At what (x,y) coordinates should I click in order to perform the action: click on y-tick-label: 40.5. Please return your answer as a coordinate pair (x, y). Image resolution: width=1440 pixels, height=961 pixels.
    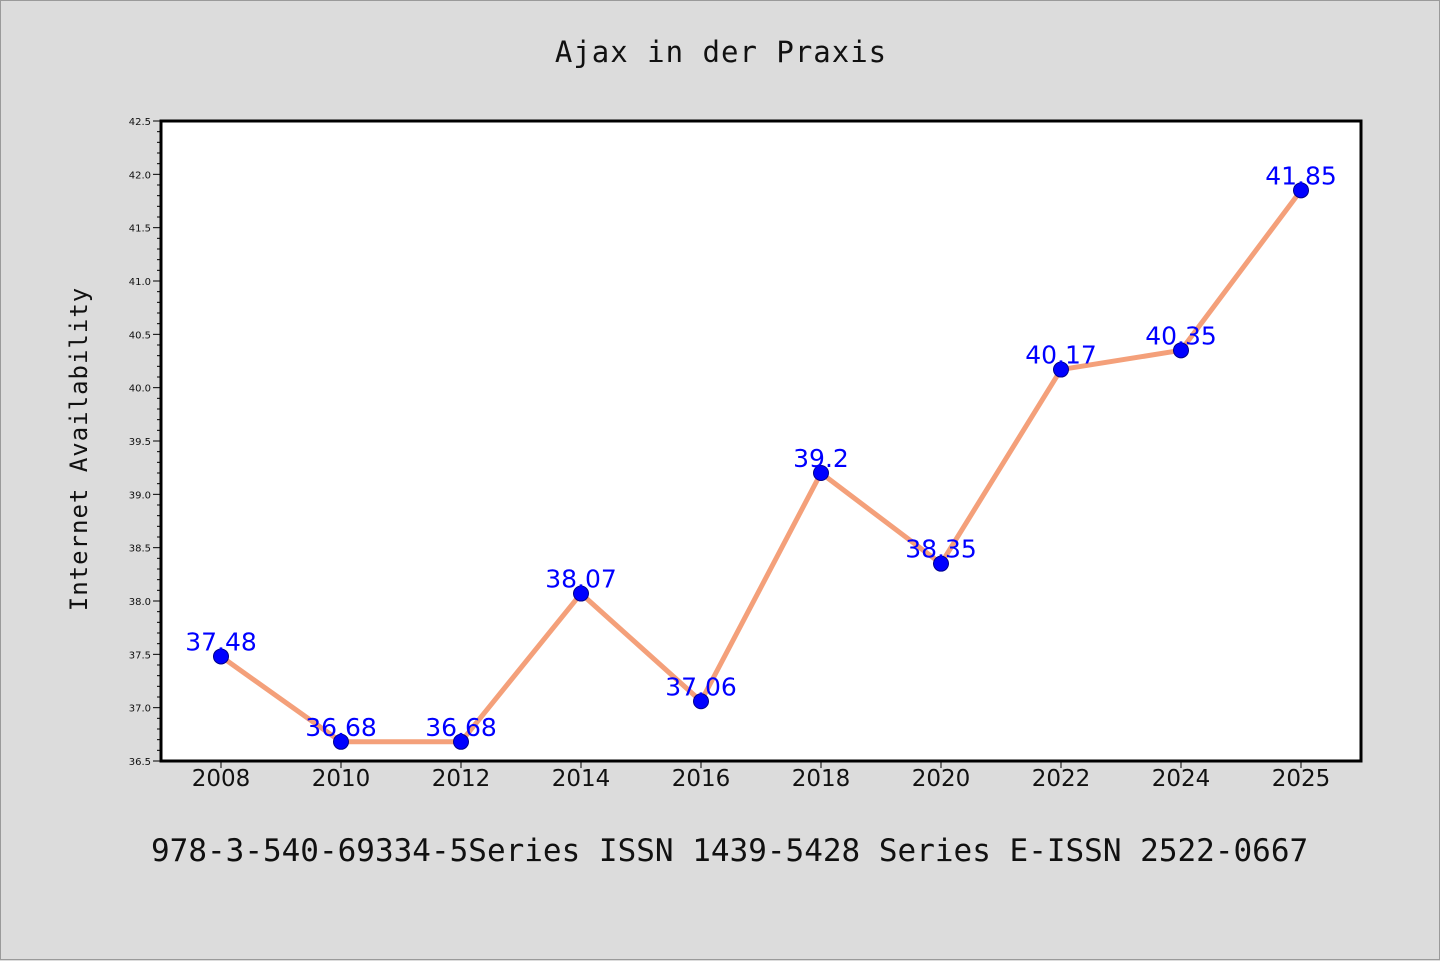
    Looking at the image, I should click on (140, 335).